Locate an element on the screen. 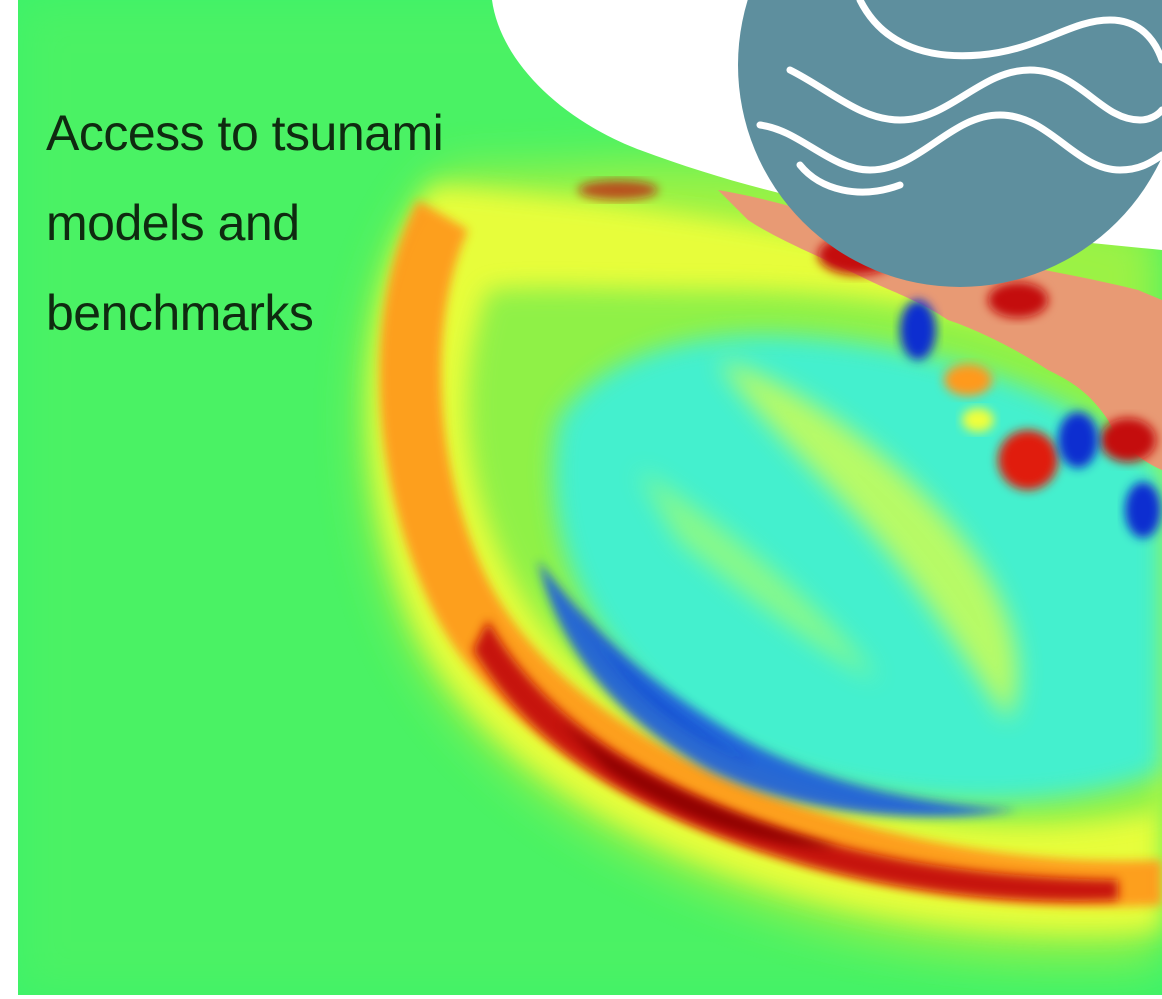  left-margin is located at coordinates (9, 499).